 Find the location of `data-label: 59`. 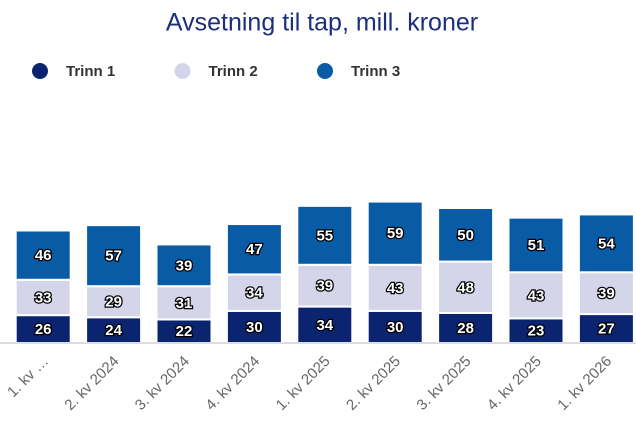

data-label: 59 is located at coordinates (395, 233).